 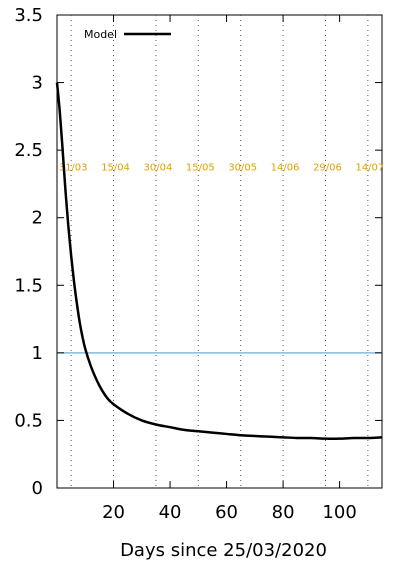 I want to click on date-marker-label: 30/04, so click(x=157, y=167).